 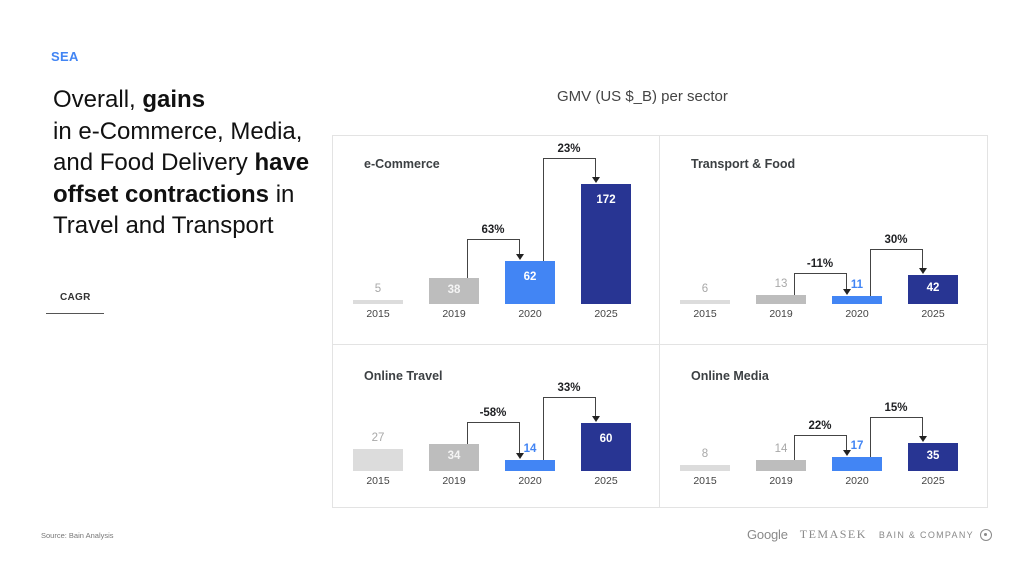 What do you see at coordinates (493, 412) in the screenshot?
I see `cagr-label: -58%` at bounding box center [493, 412].